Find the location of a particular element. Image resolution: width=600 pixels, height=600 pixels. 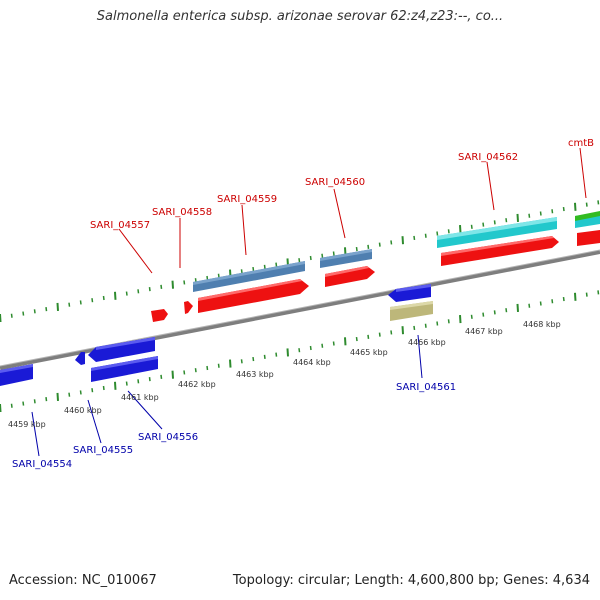

gene-label-sari-04562: SARI_04562 is located at coordinates (488, 157).